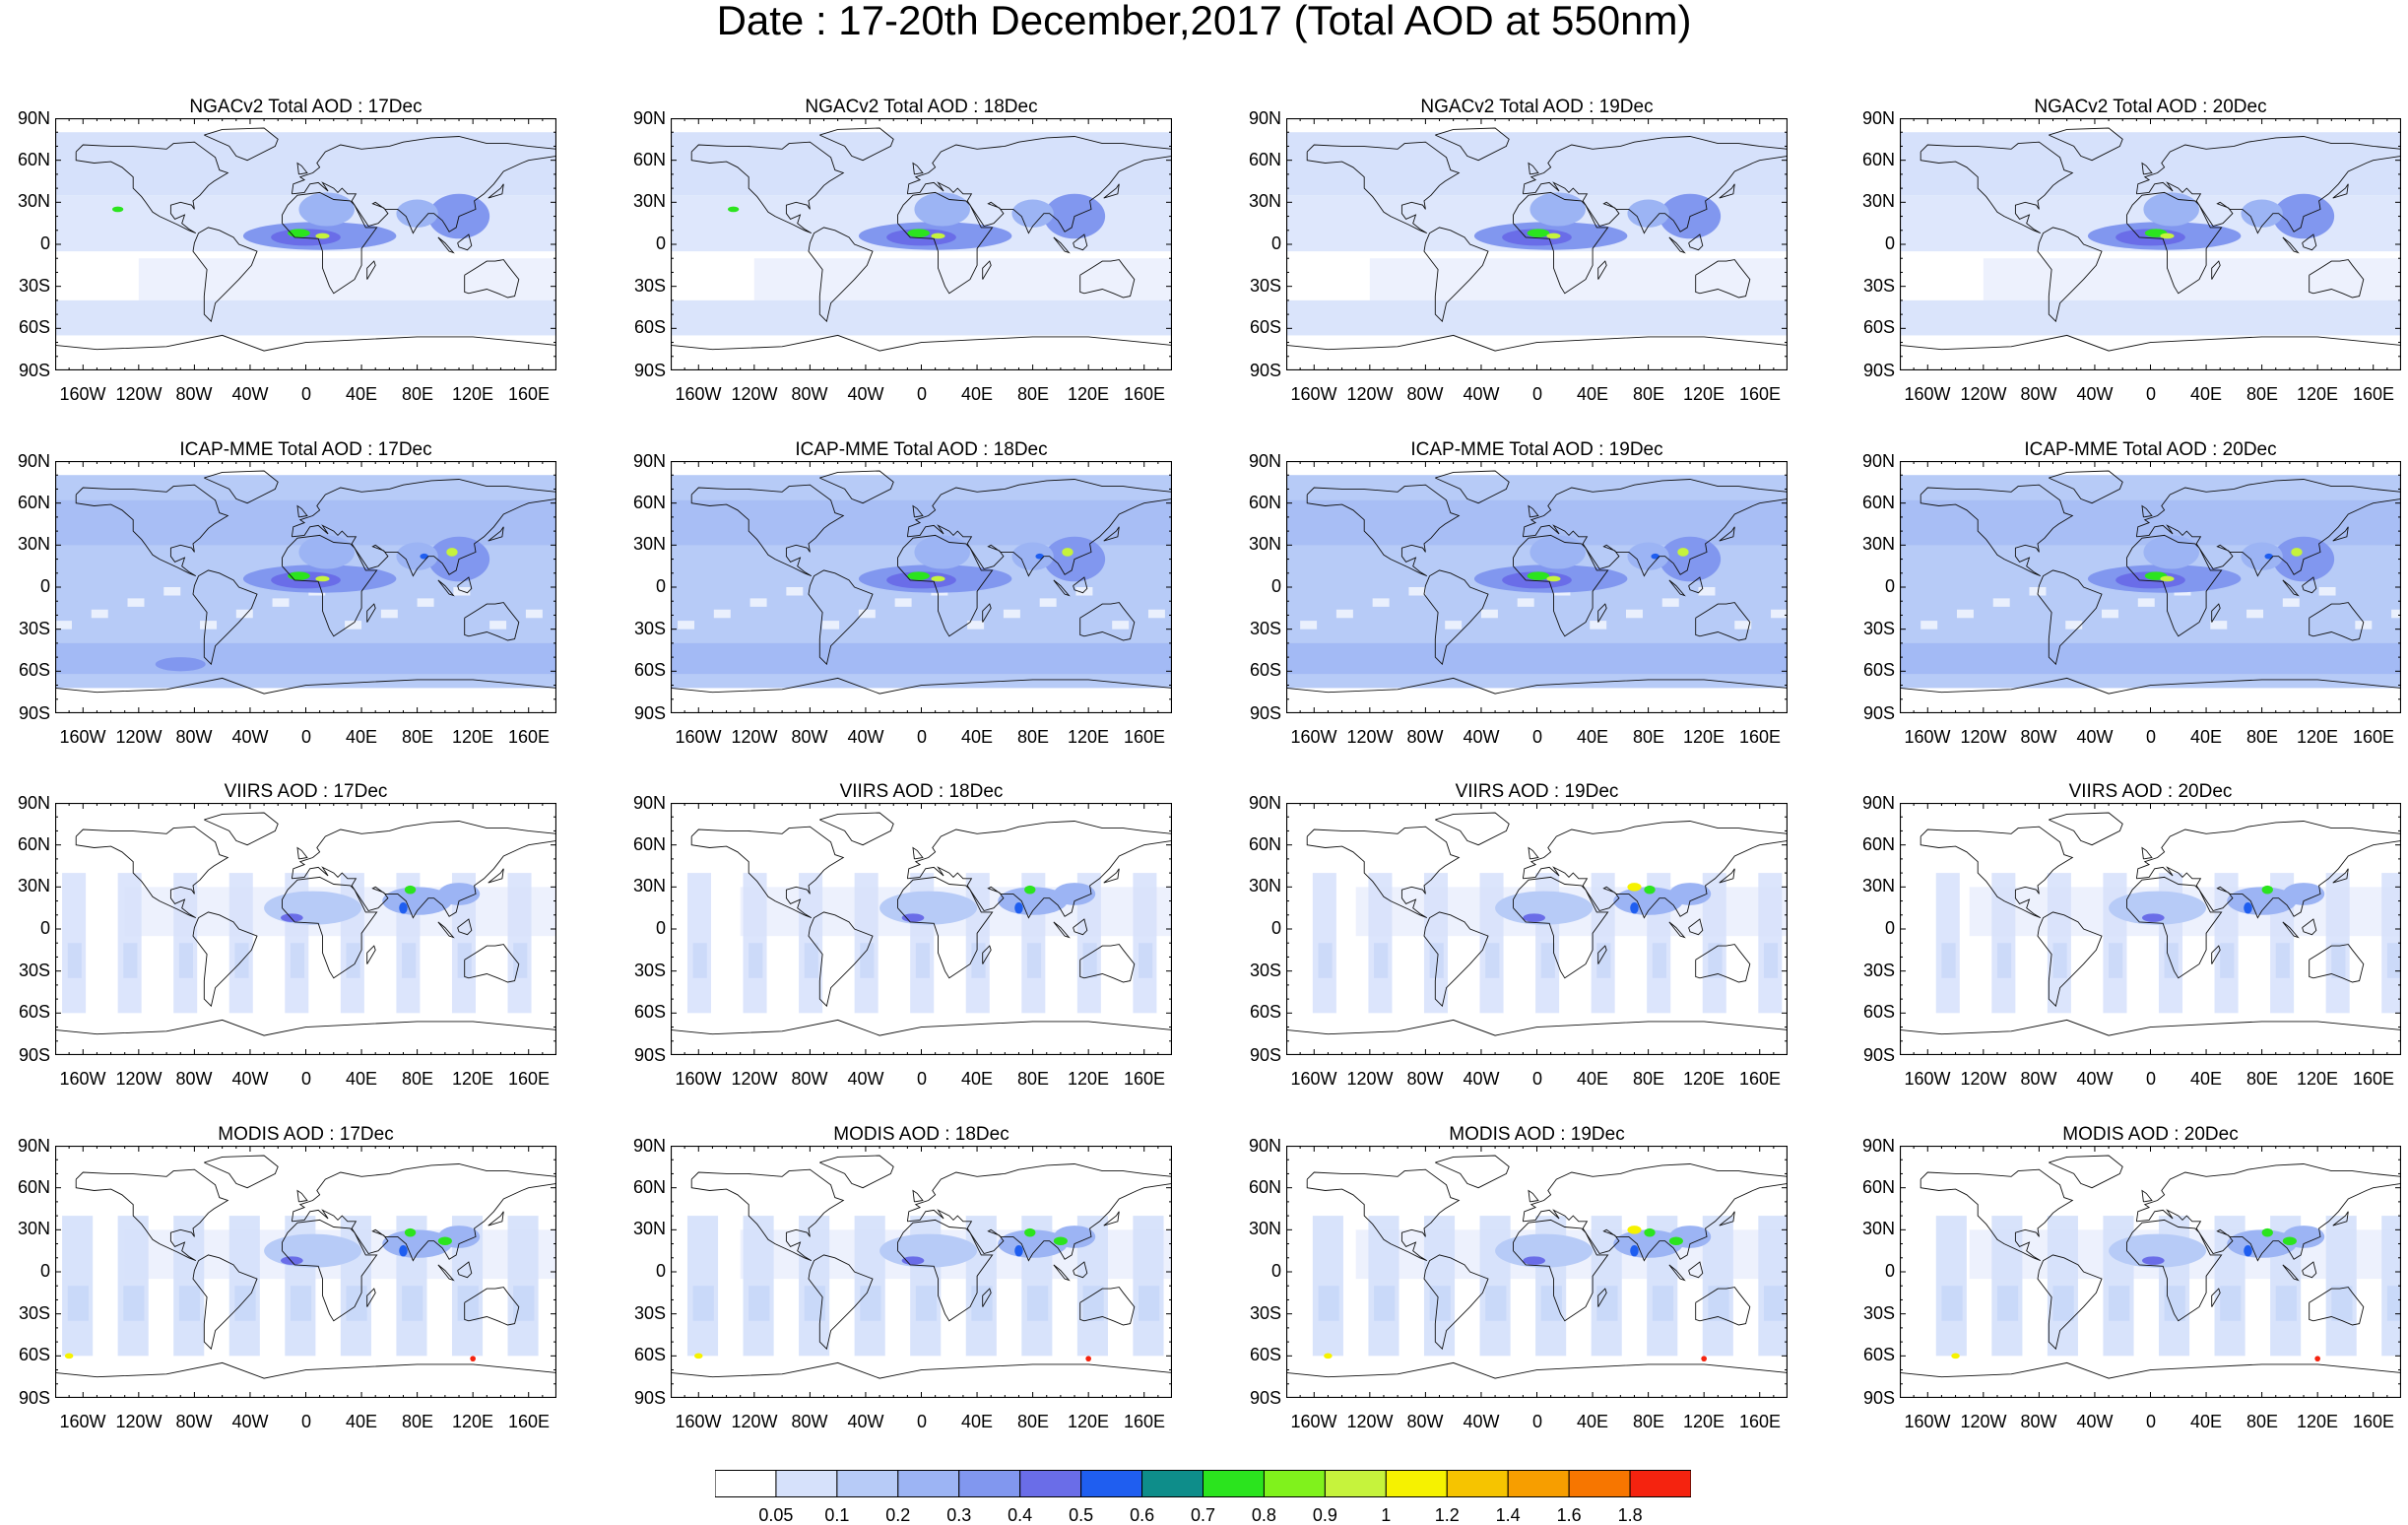 The width and height of the screenshot is (2408, 1525). What do you see at coordinates (2151, 792) in the screenshot?
I see `panel-title: VIIRS AOD : 20Dec` at bounding box center [2151, 792].